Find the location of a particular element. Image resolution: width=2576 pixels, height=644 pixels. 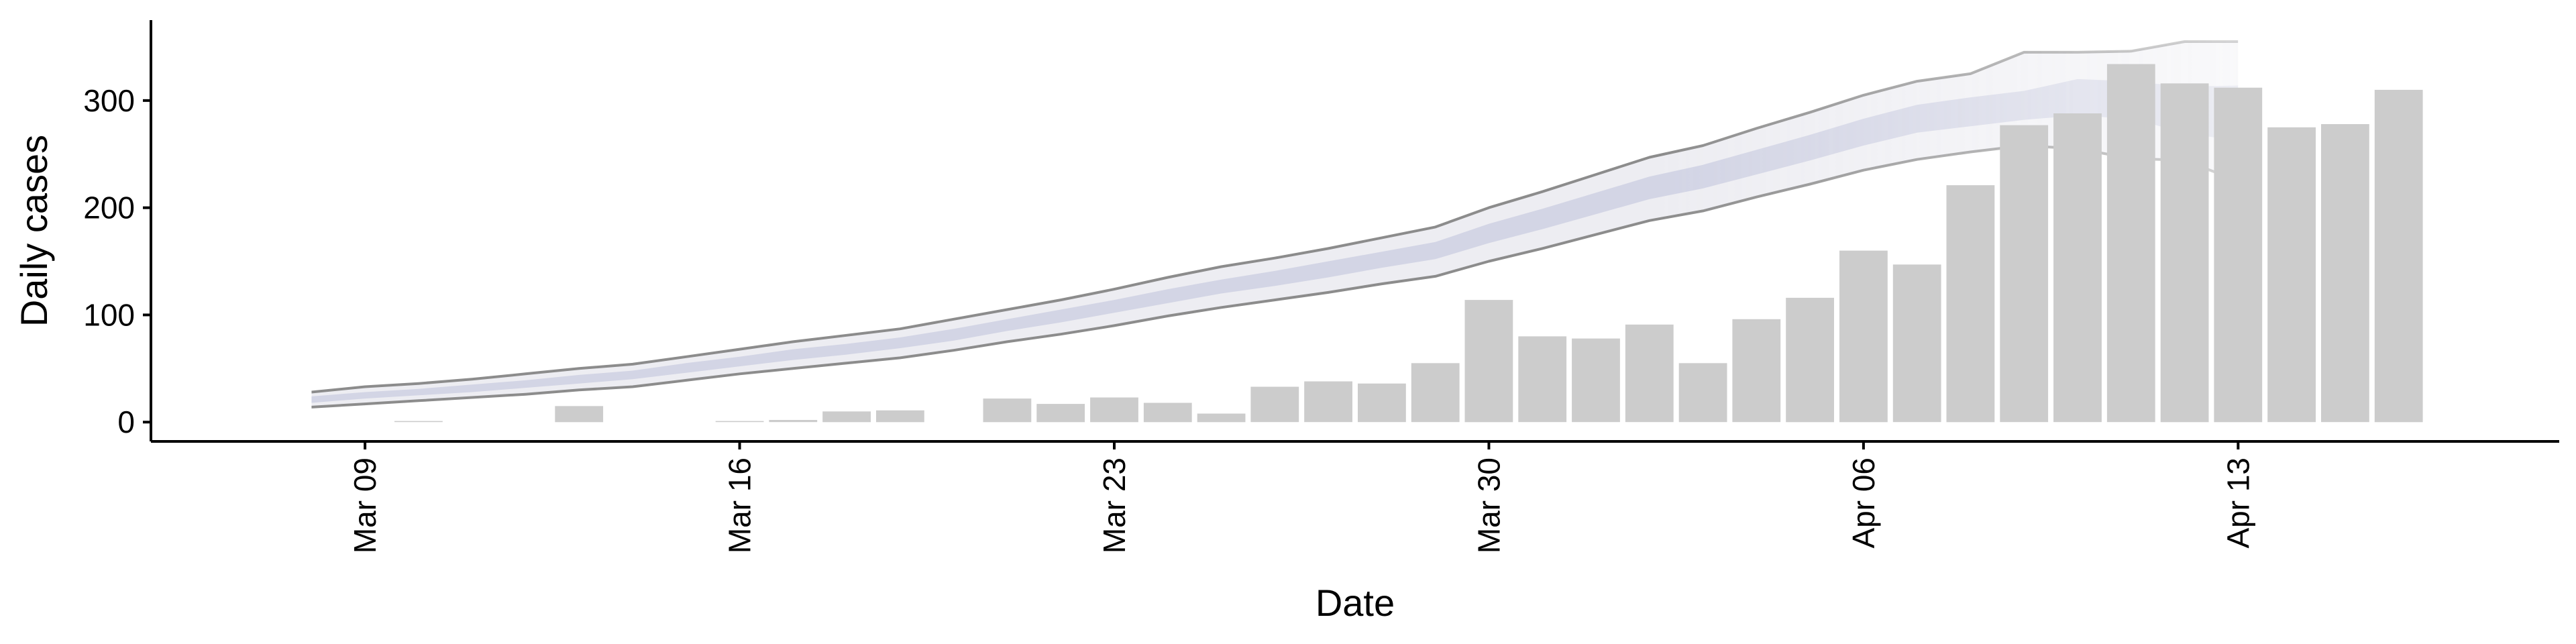

y-axis-title: Daily cases is located at coordinates (34, 231).